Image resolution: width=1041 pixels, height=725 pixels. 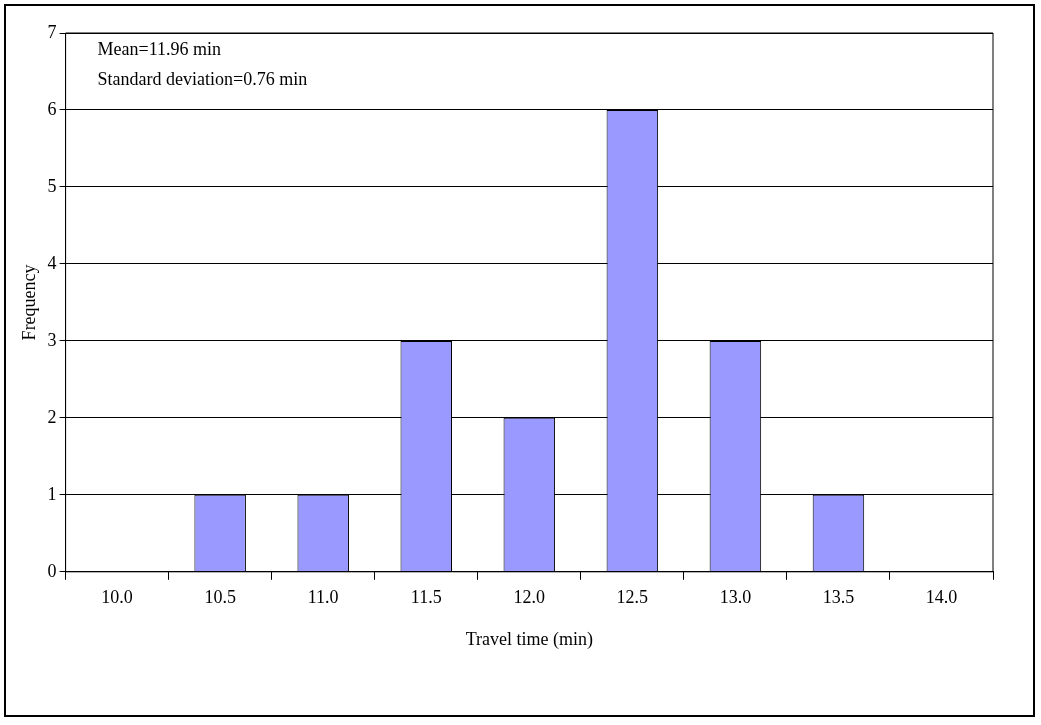 What do you see at coordinates (220, 597) in the screenshot?
I see `x-tick-label: 10.5` at bounding box center [220, 597].